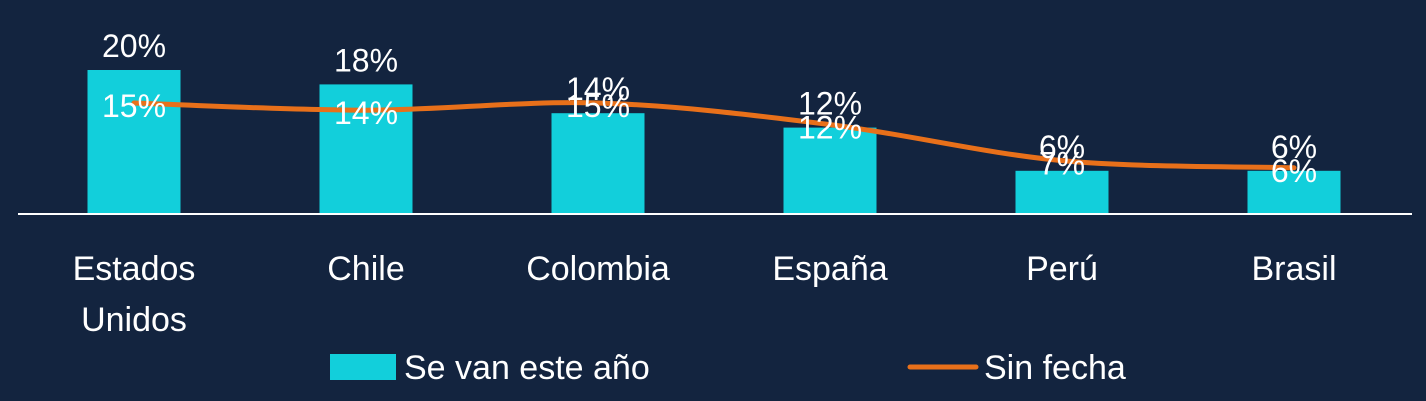  I want to click on x-tick-label-line: España, so click(829, 269).